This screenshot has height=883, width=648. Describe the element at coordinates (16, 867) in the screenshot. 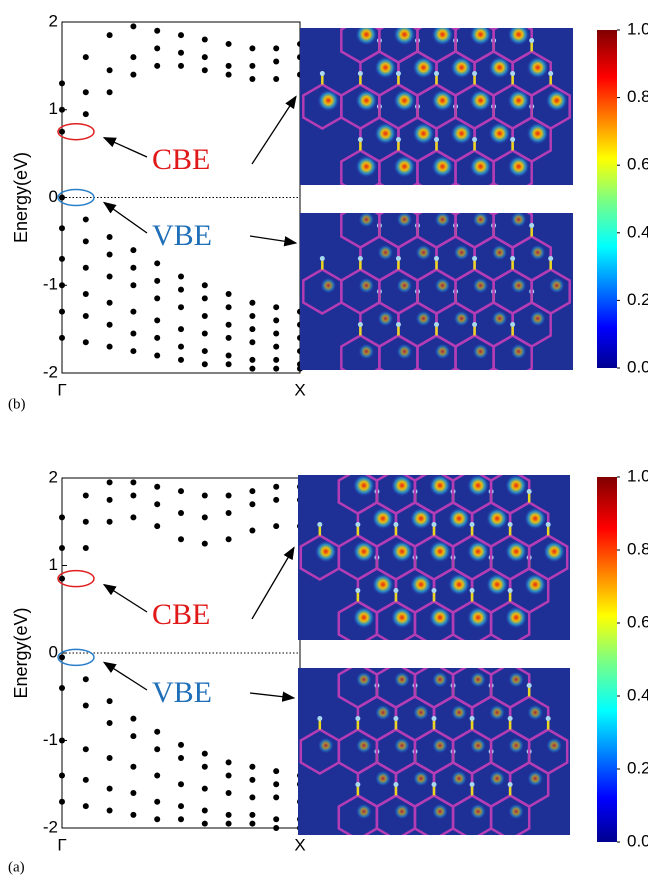

I see `panel-label: (a)` at that location.